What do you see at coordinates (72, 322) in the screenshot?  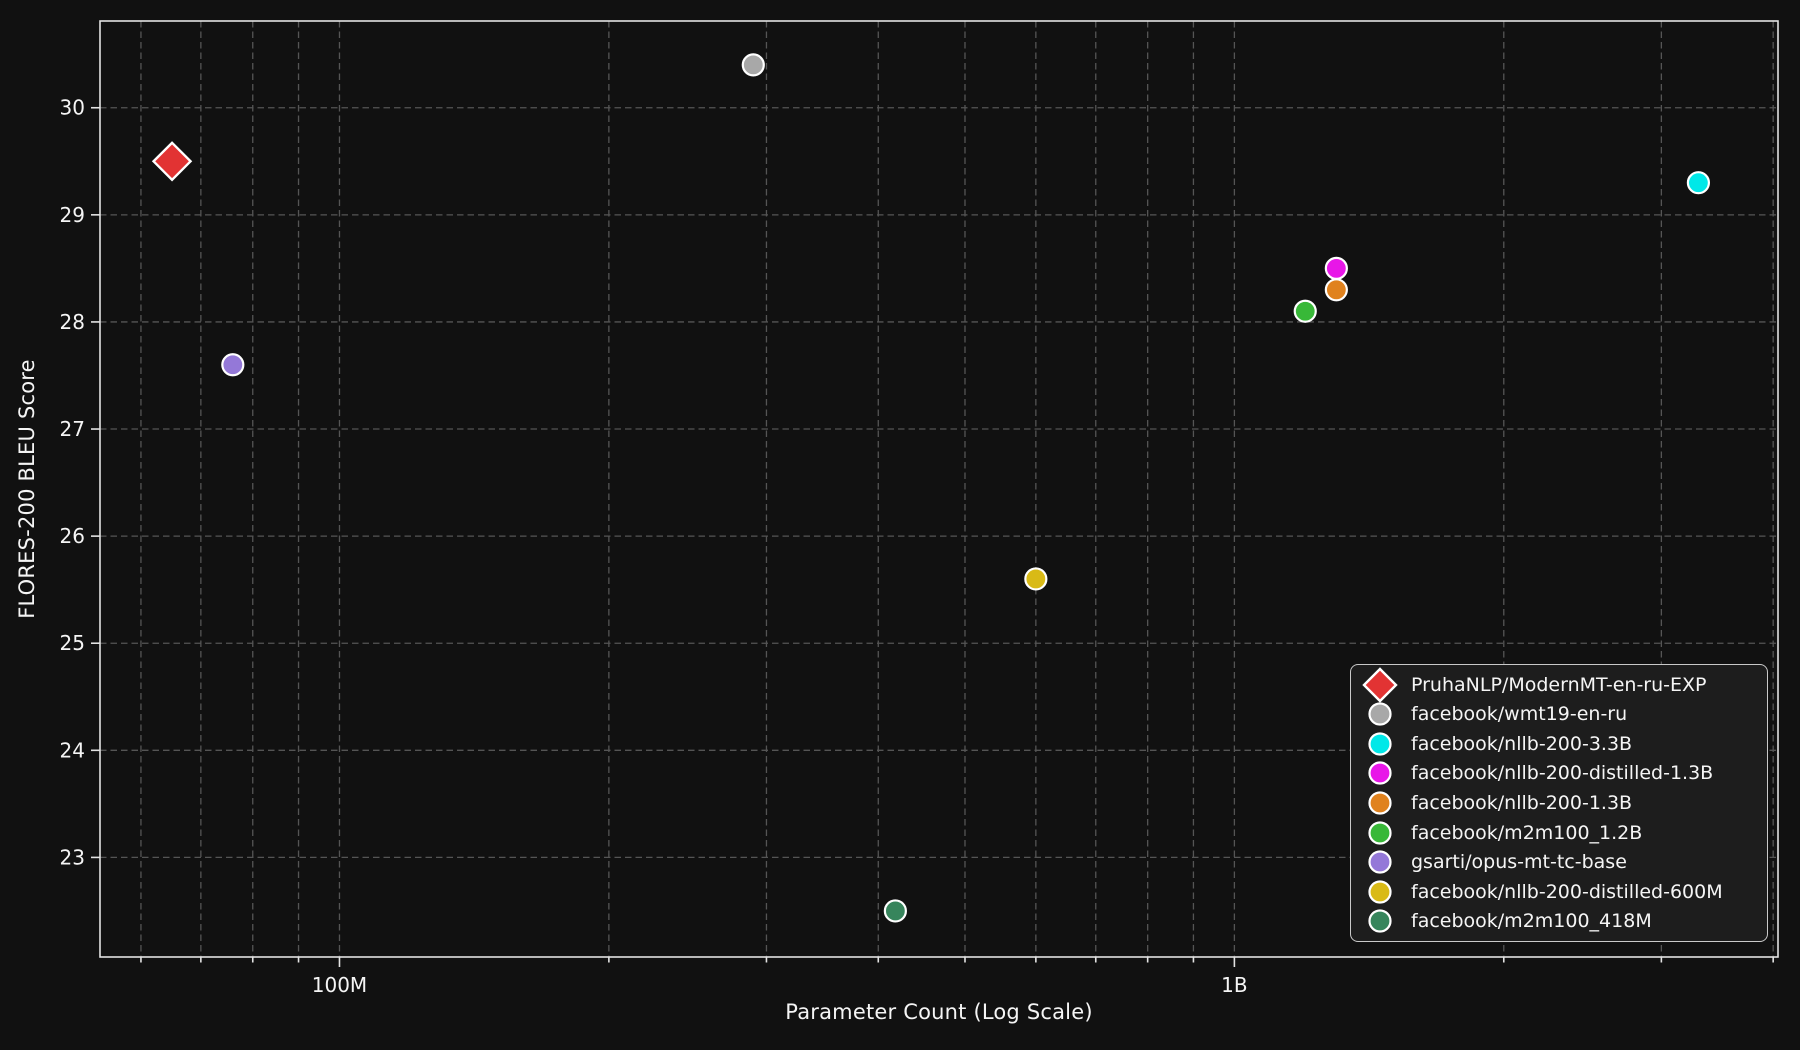 I see `y-tick-label: 28` at bounding box center [72, 322].